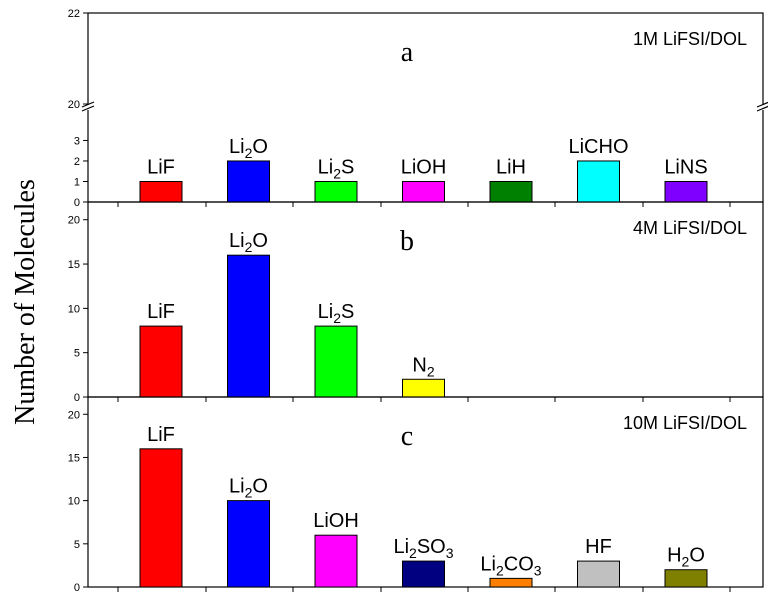 This screenshot has width=768, height=607. Describe the element at coordinates (74, 265) in the screenshot. I see `y-tick-label-b-3: 15` at that location.